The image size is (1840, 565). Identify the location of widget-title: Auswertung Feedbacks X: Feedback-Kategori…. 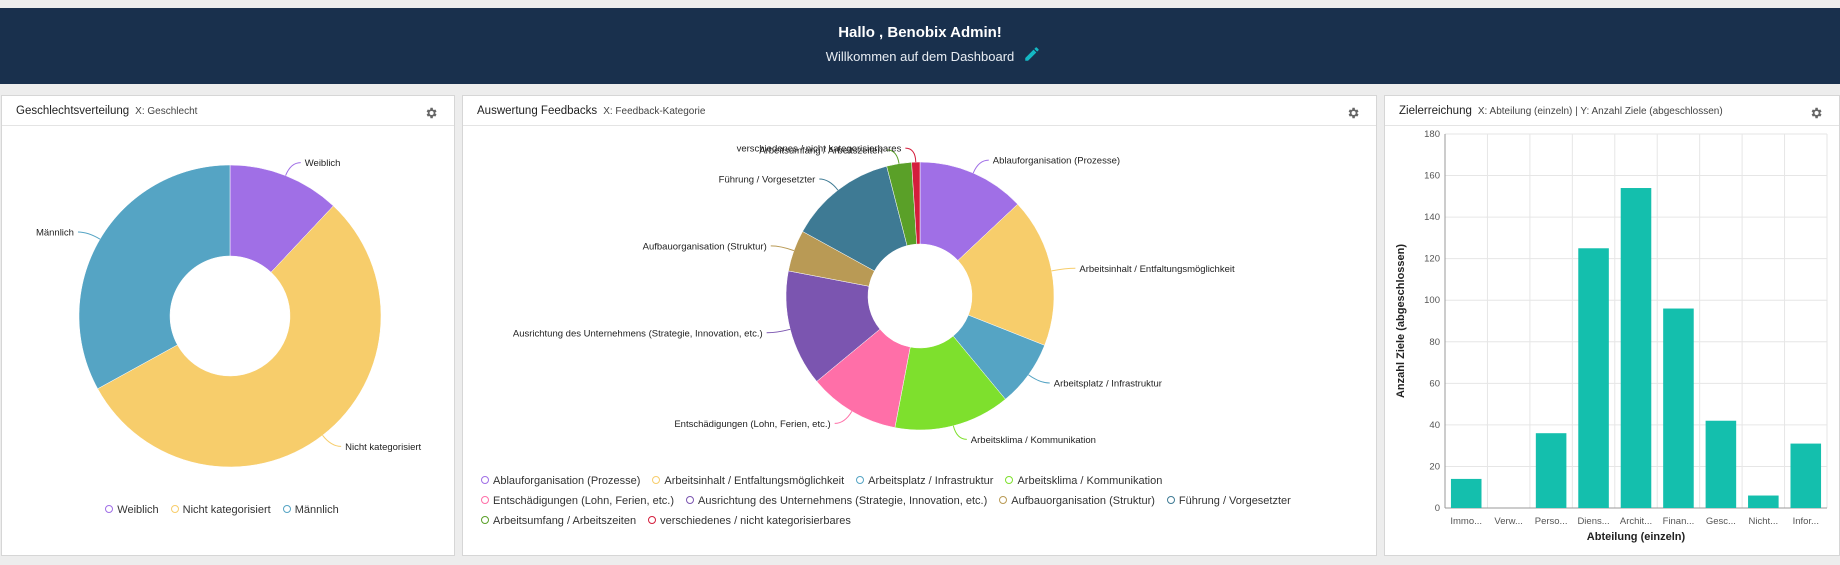
(591, 111).